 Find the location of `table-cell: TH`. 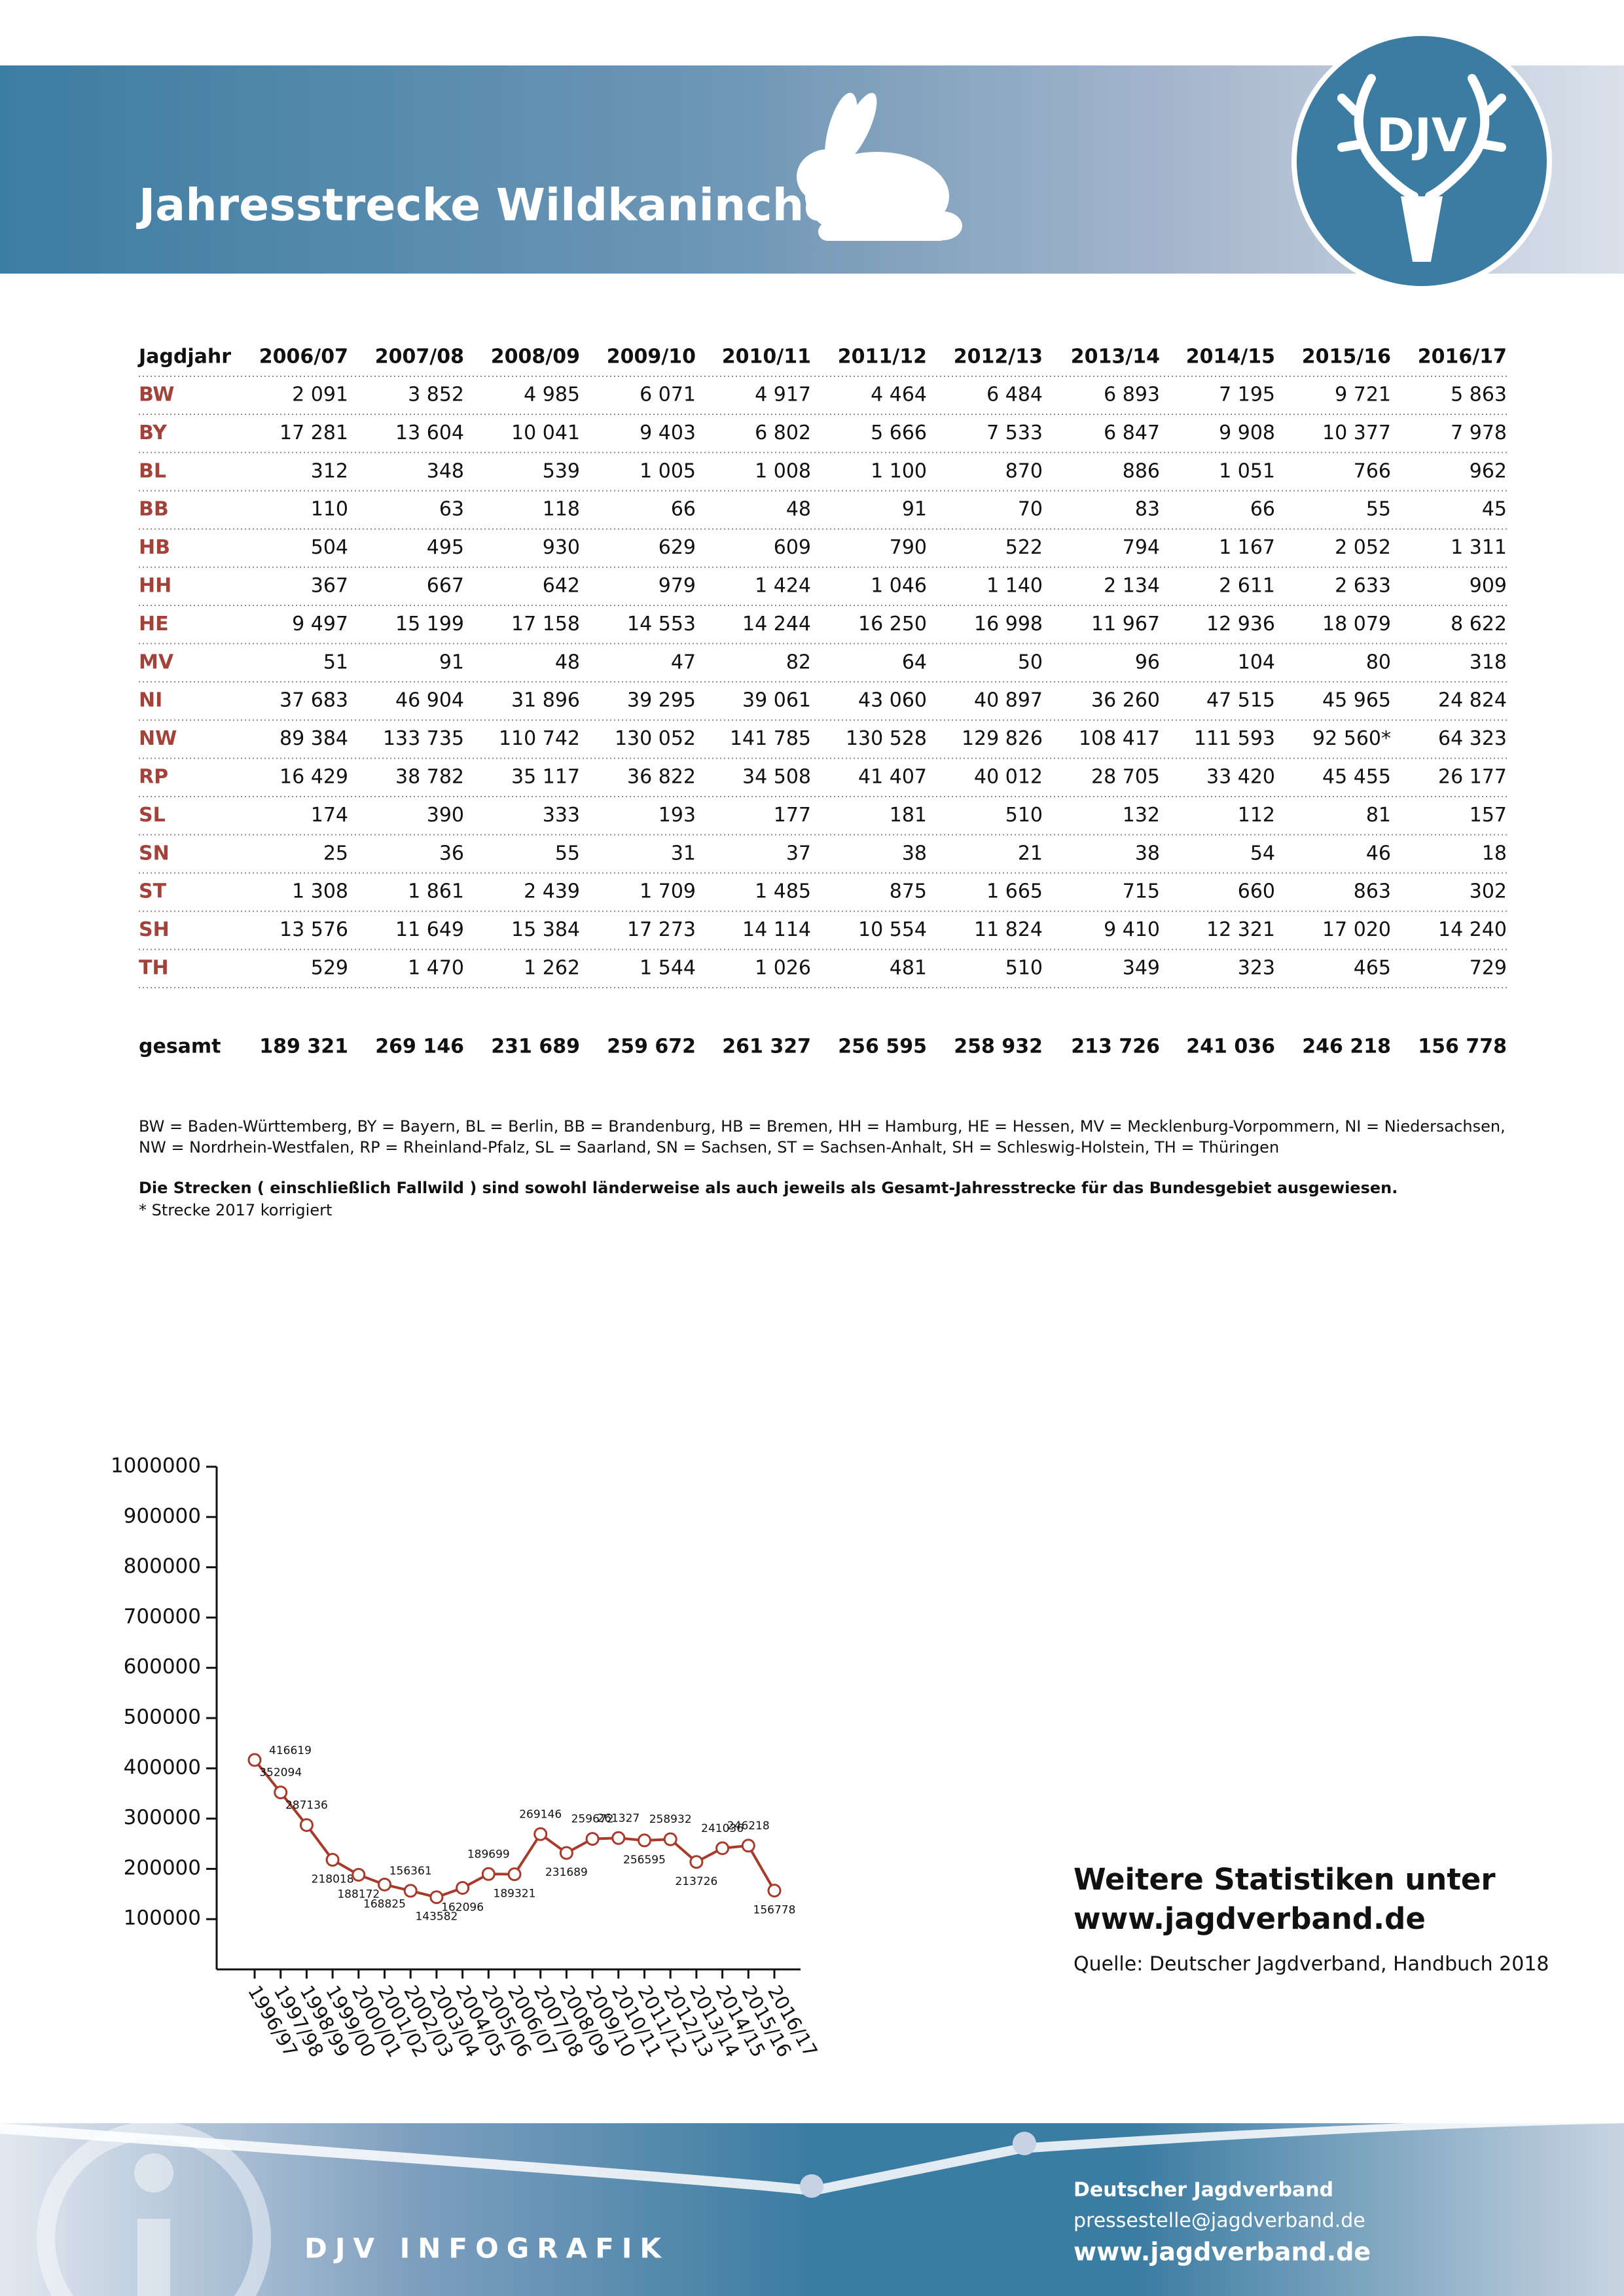

table-cell: TH is located at coordinates (154, 969).